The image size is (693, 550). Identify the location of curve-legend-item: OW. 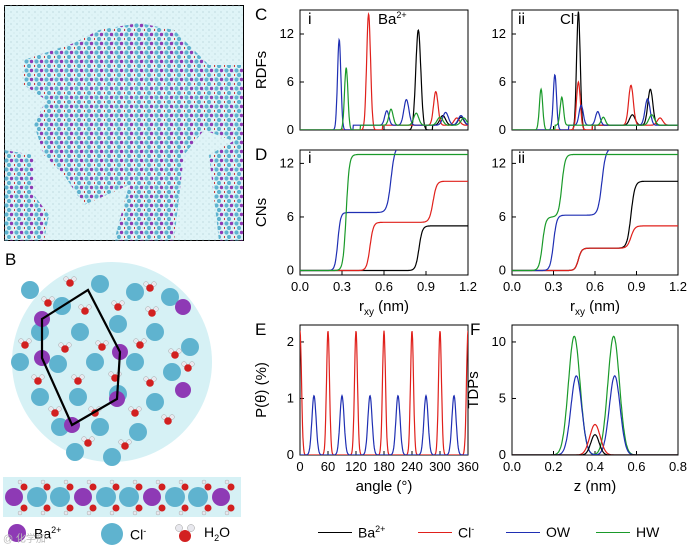
(538, 532).